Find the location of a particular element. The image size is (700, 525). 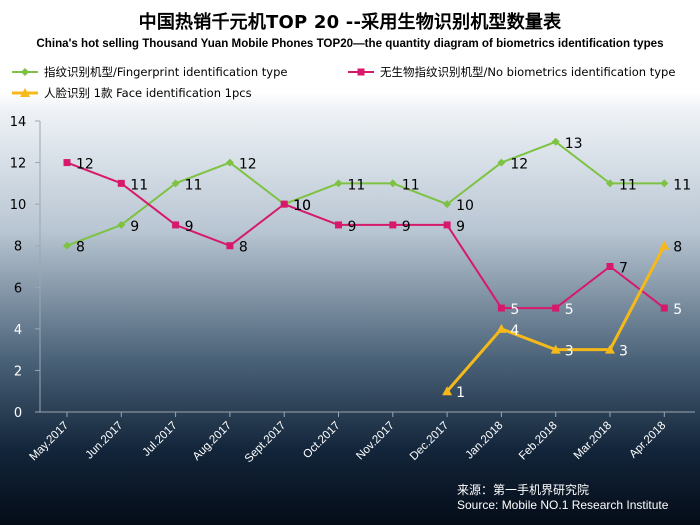

x-tick-label: Mar.2018 is located at coordinates (593, 441).